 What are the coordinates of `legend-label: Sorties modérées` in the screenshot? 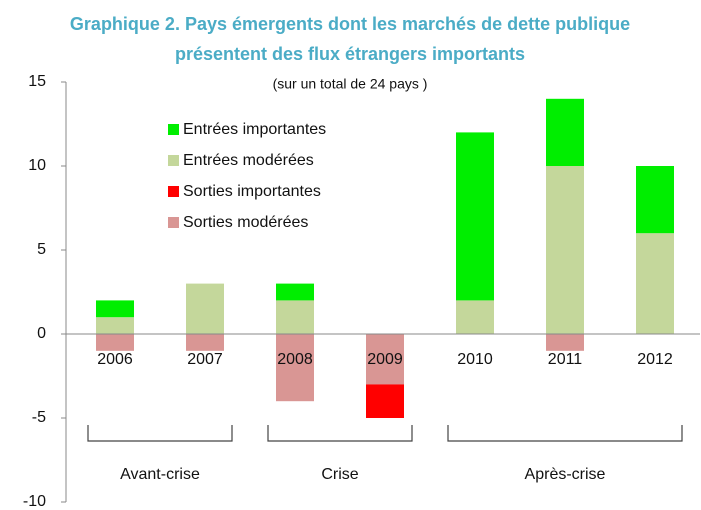 It's located at (245, 222).